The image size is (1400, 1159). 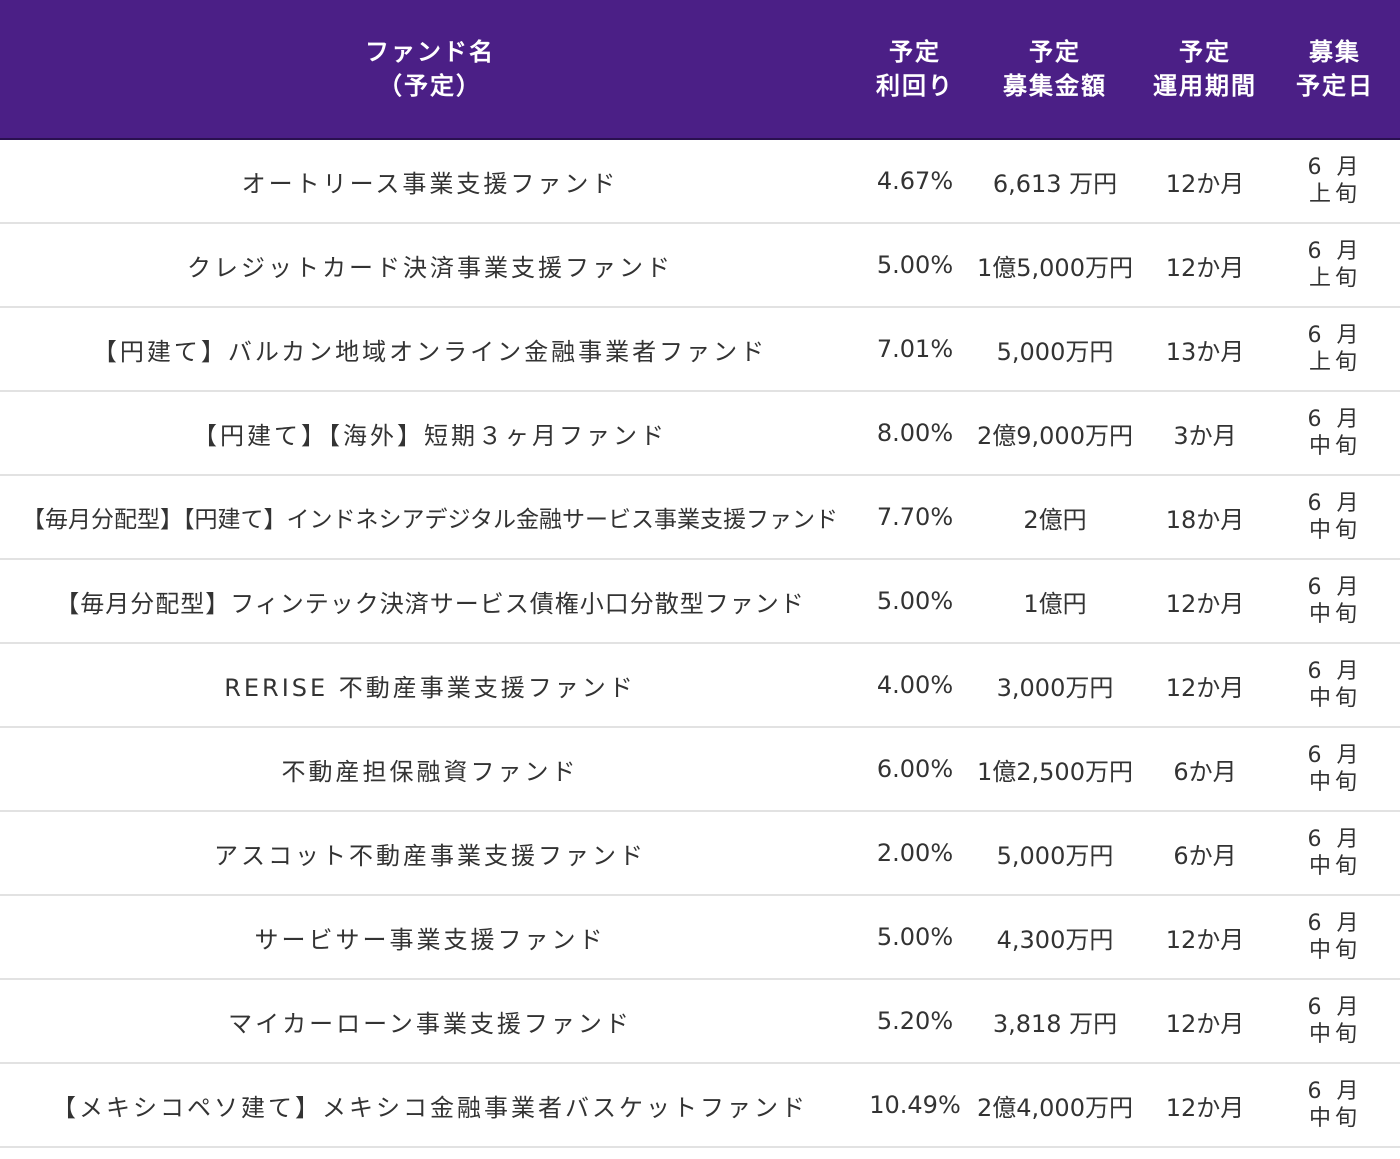 What do you see at coordinates (1055, 939) in the screenshot?
I see `amount-cell: 4,300万円` at bounding box center [1055, 939].